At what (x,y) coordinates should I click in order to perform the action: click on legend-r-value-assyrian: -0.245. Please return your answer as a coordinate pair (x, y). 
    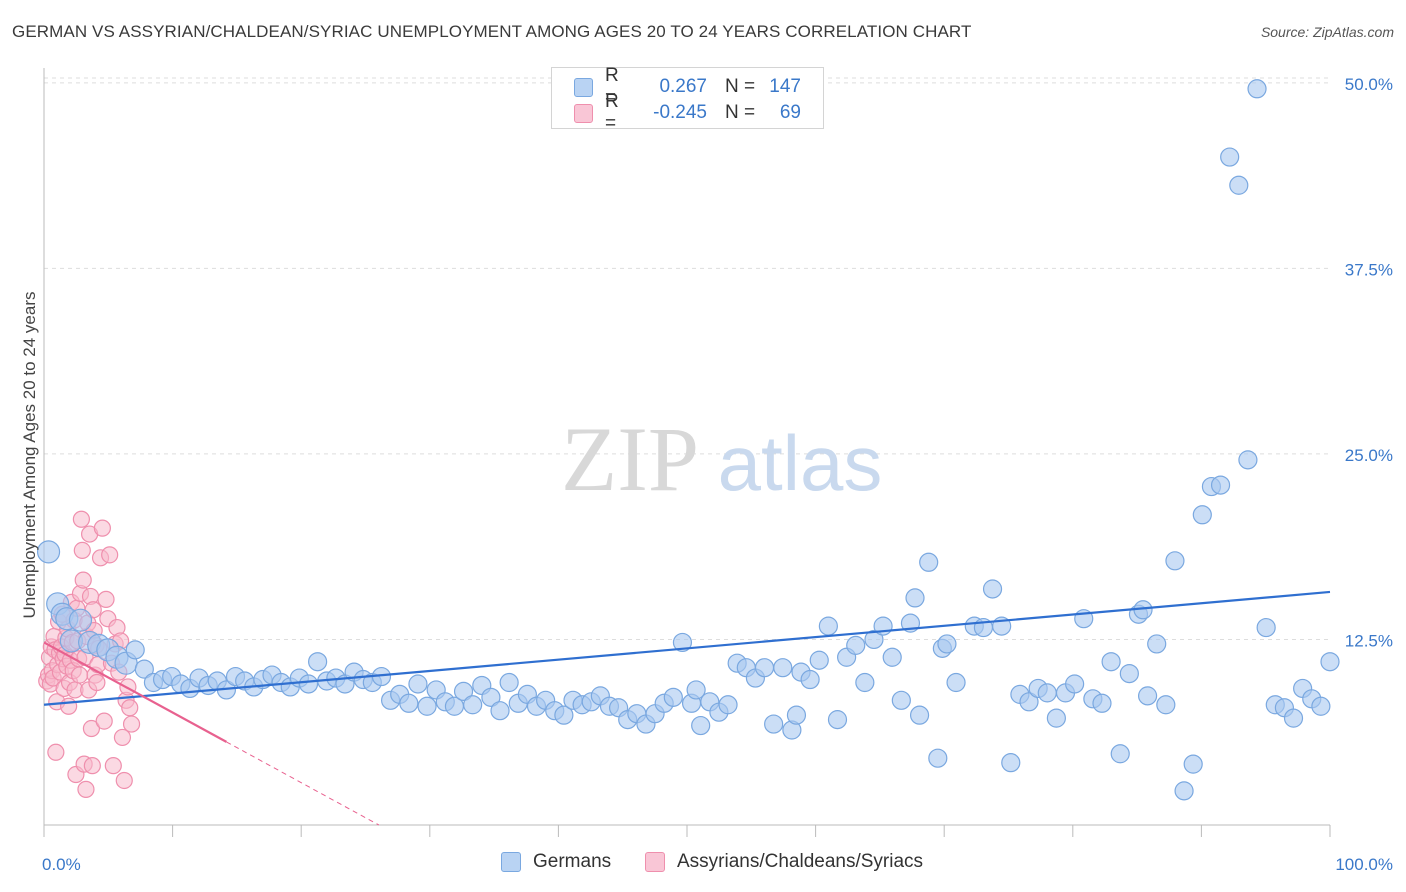
    Looking at the image, I should click on (680, 112).